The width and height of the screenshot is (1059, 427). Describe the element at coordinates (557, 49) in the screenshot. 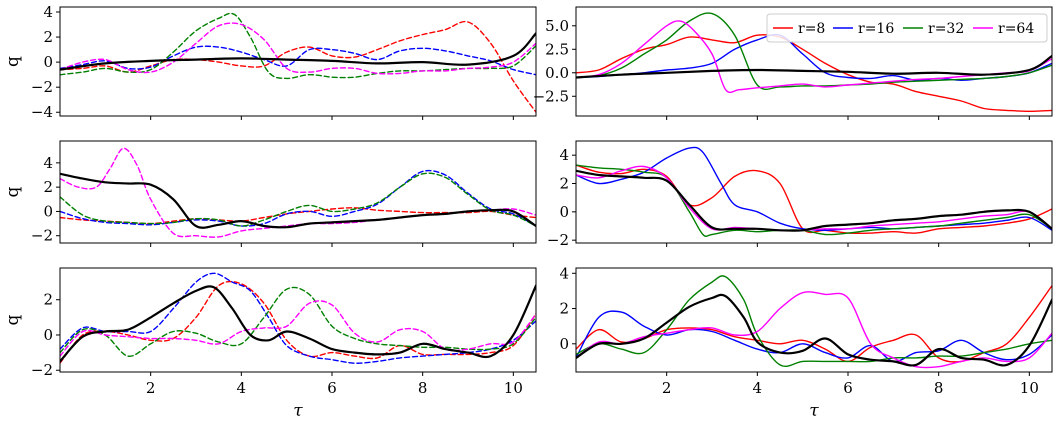

I see `y-tick-label: 2.5` at that location.